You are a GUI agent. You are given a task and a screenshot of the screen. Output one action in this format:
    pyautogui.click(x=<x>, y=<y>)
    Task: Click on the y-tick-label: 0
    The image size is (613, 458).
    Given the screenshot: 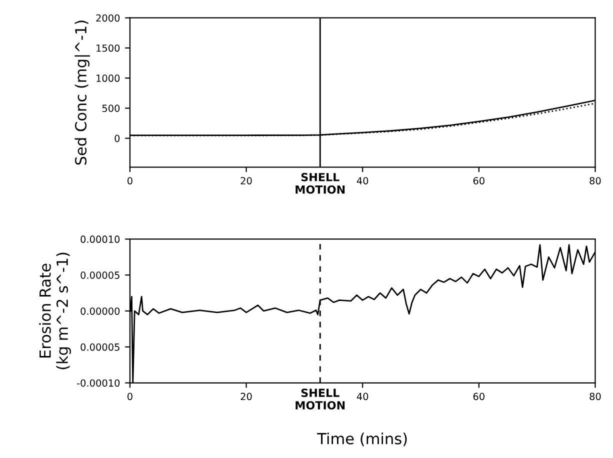 What is the action you would take?
    pyautogui.click(x=117, y=138)
    